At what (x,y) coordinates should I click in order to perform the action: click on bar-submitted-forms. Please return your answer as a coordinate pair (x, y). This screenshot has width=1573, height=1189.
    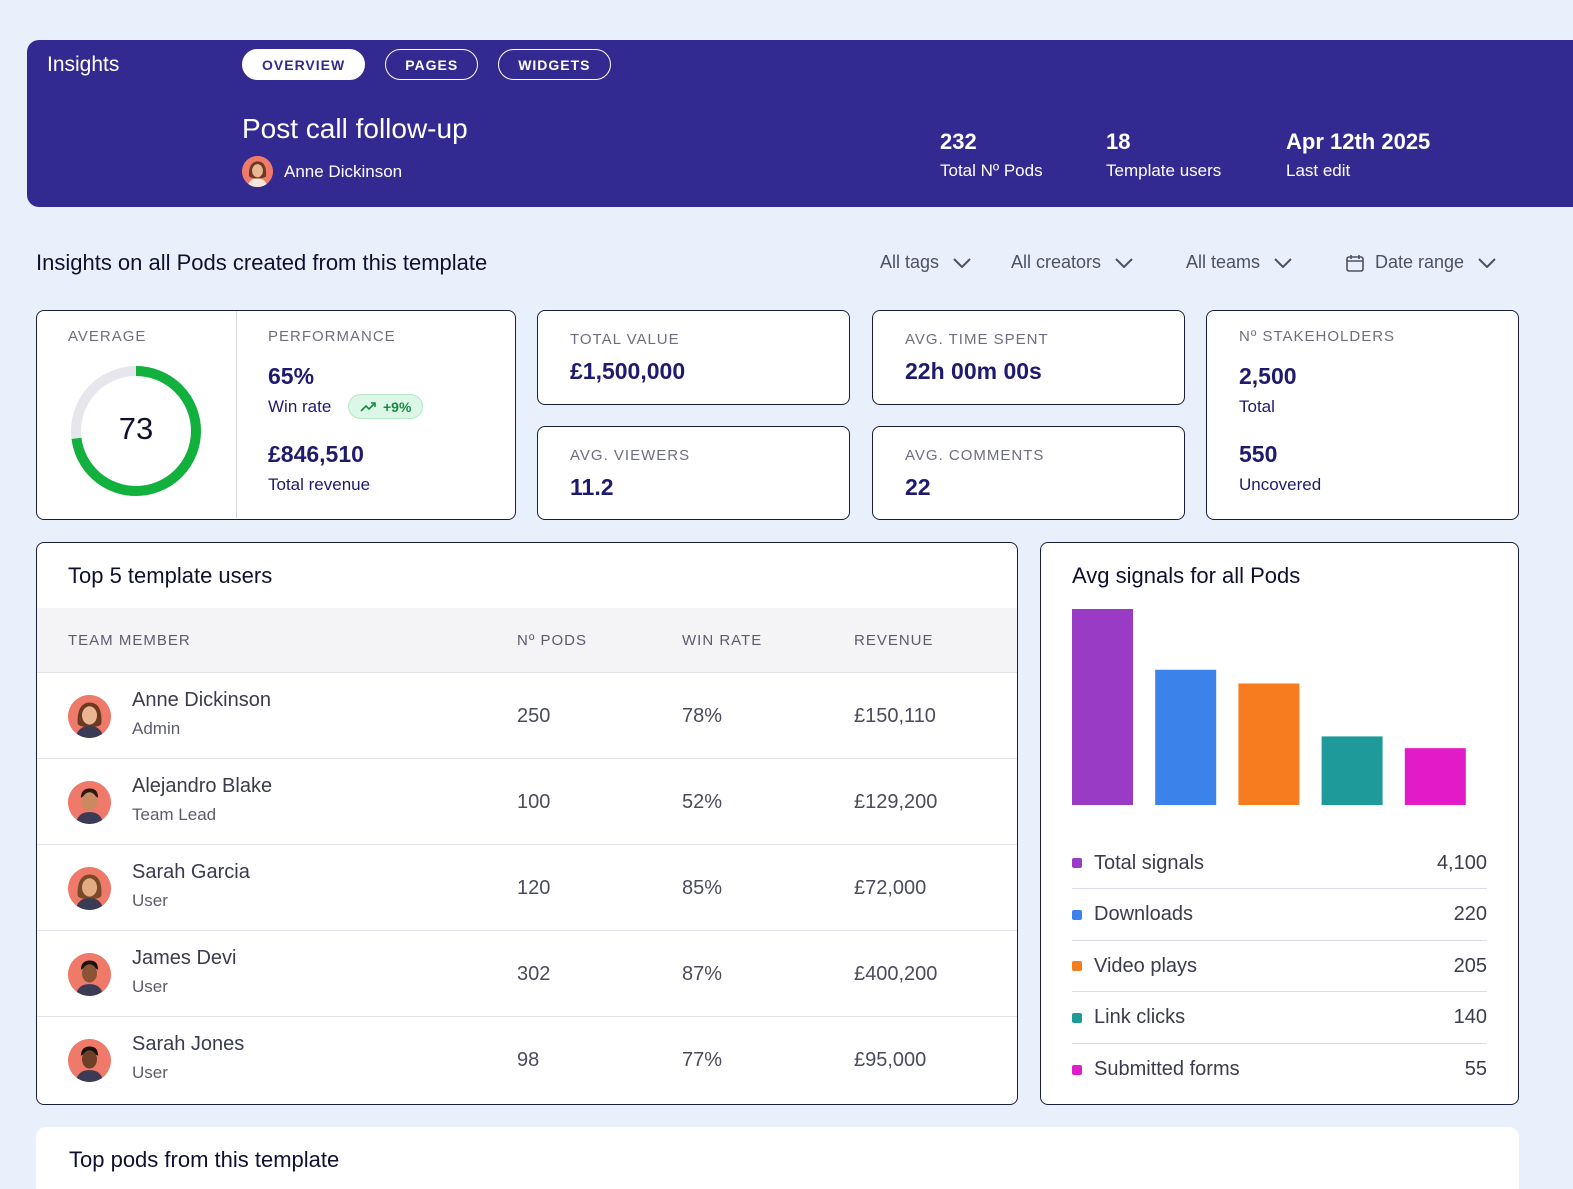
    Looking at the image, I should click on (1435, 776).